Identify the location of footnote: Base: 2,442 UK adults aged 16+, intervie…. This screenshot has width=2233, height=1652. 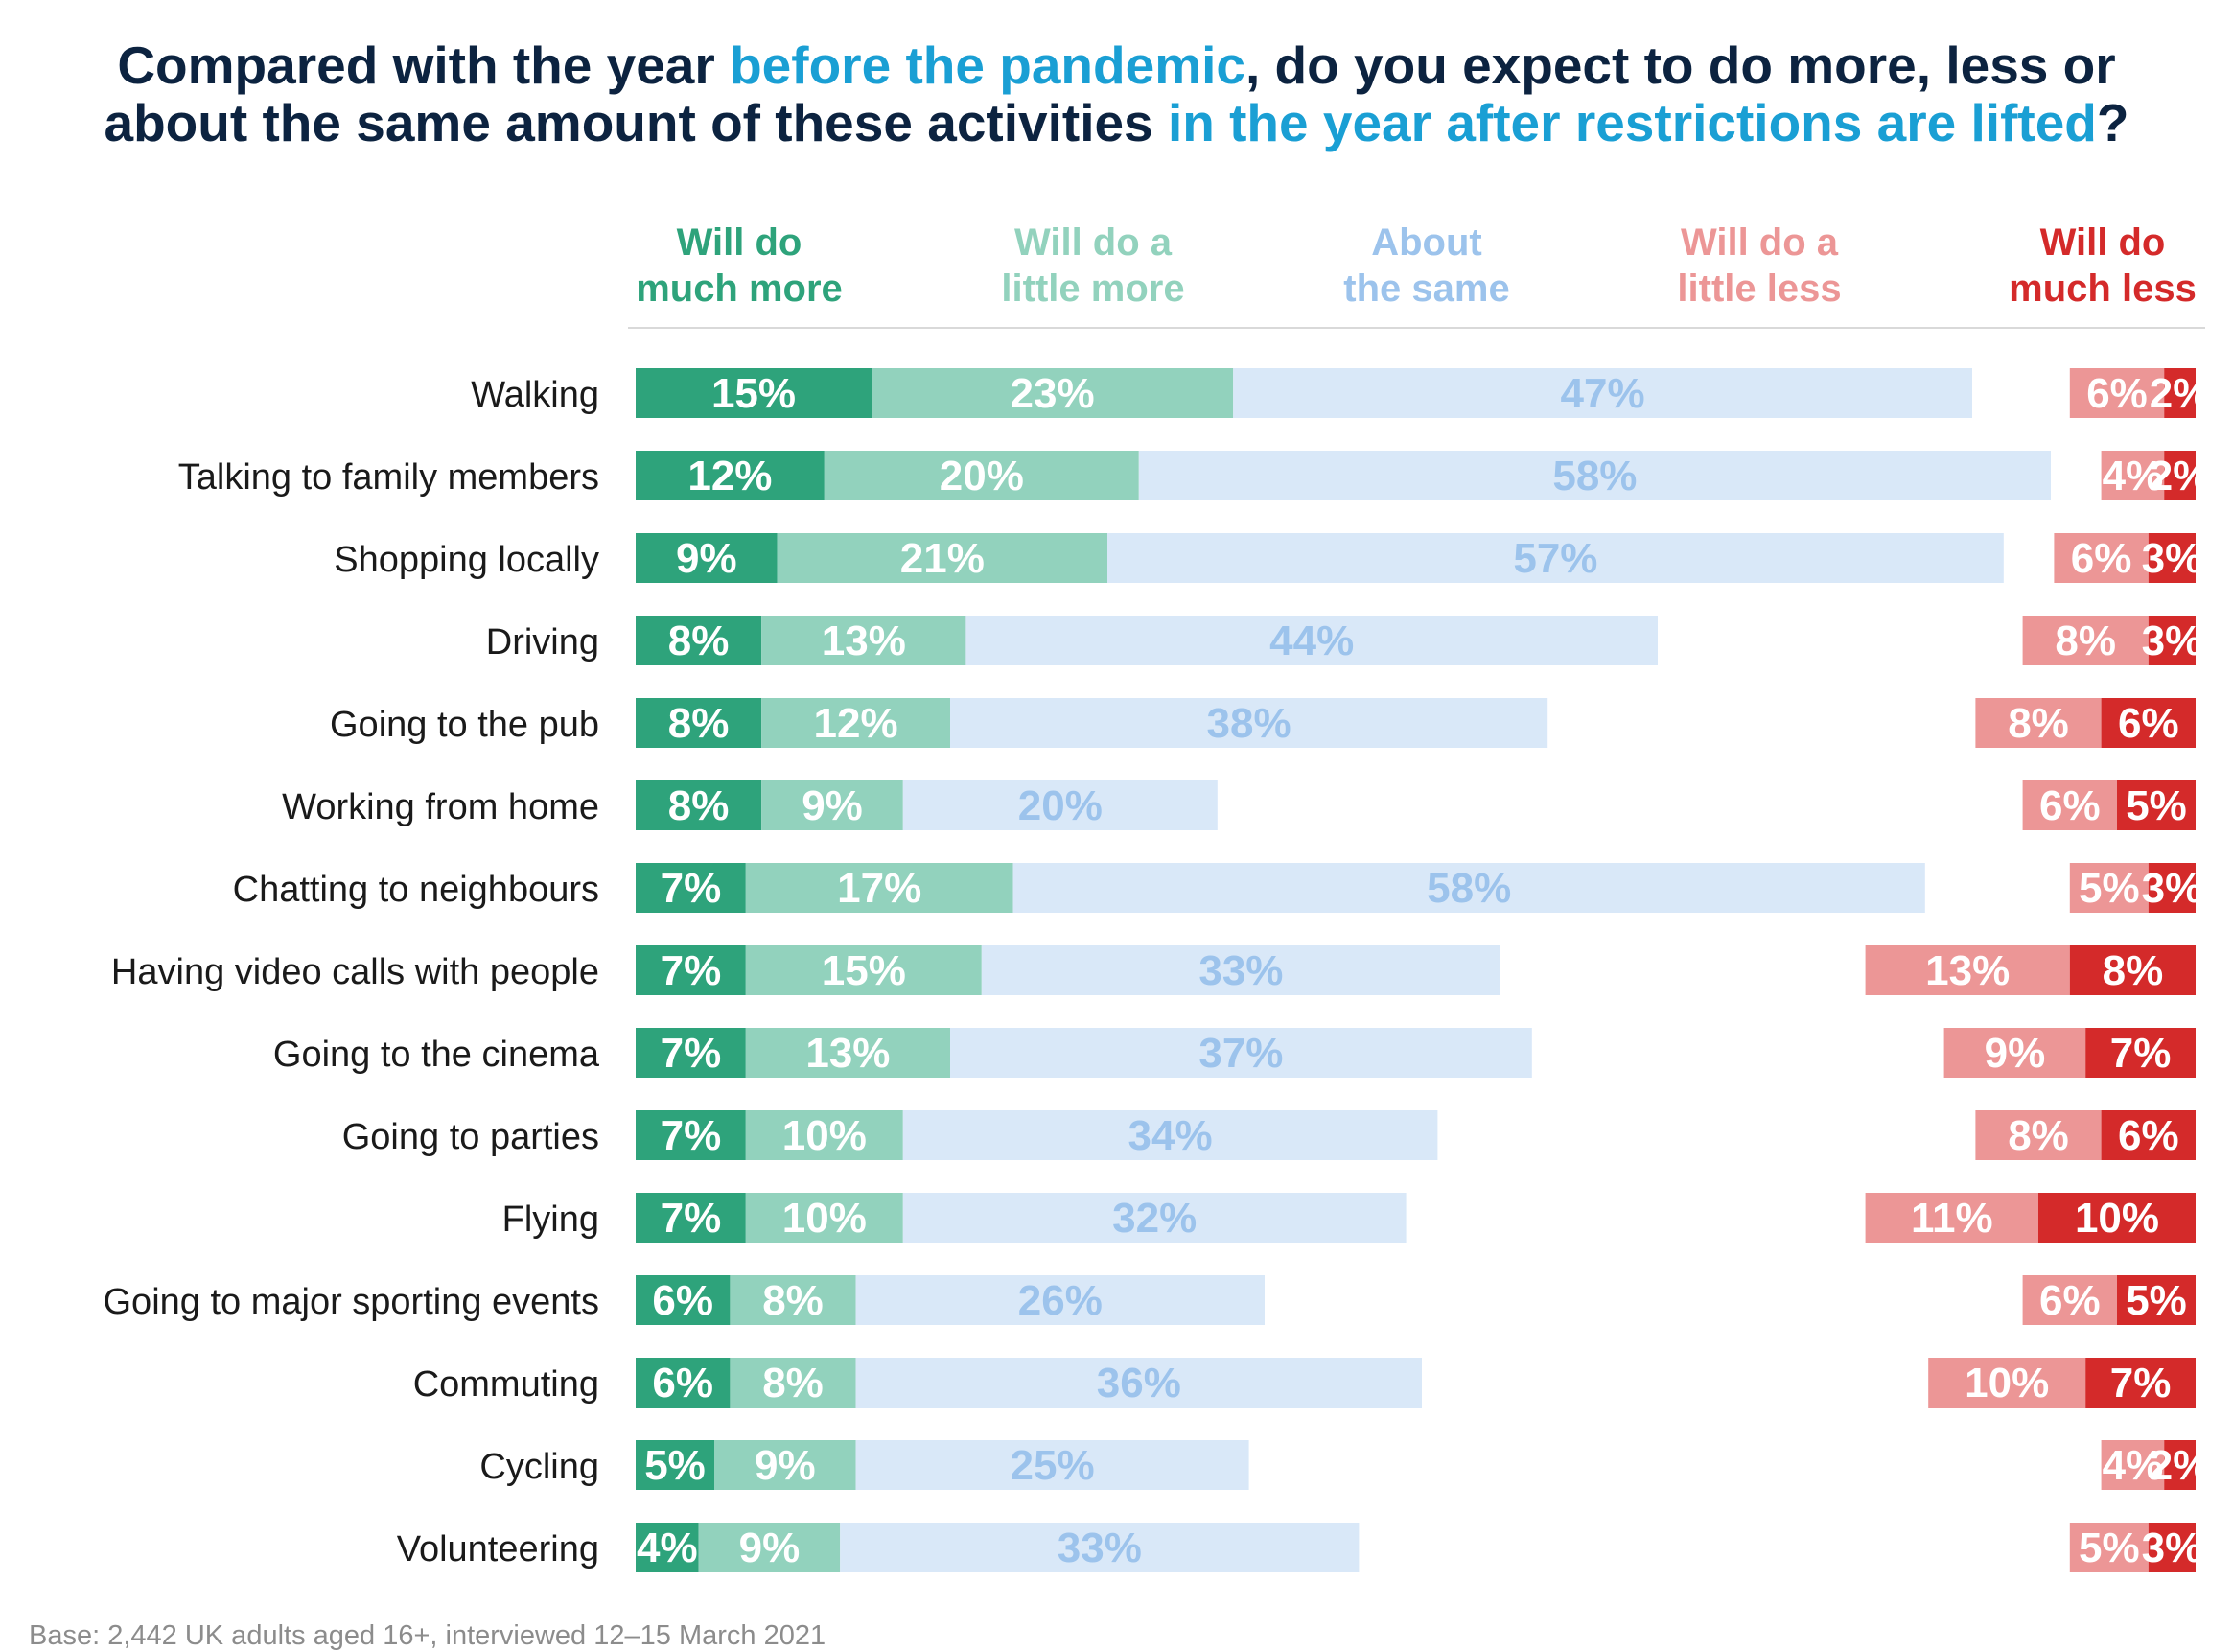
(427, 1635).